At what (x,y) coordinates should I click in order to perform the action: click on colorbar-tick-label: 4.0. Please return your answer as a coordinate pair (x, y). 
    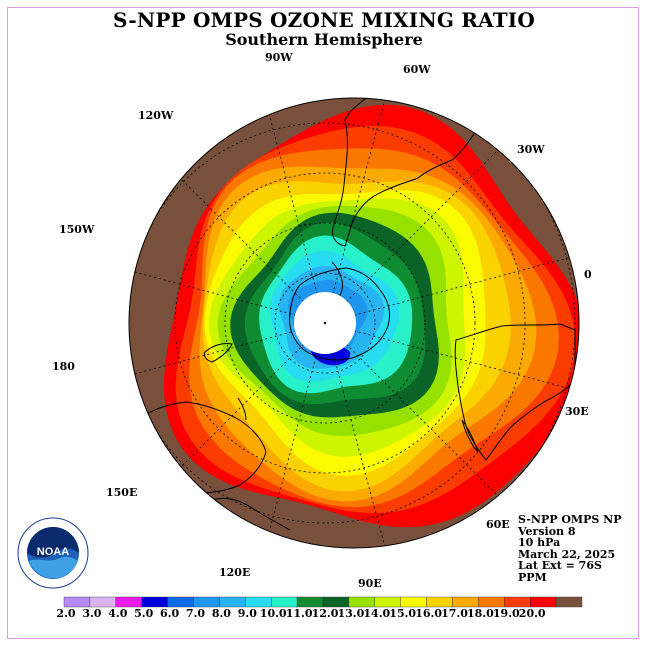
    Looking at the image, I should click on (118, 613).